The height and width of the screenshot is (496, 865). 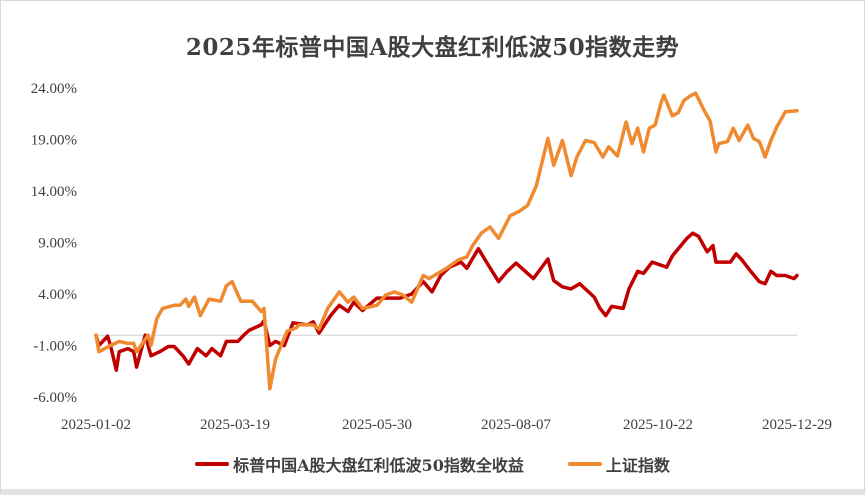 What do you see at coordinates (584, 464) in the screenshot?
I see `legend-swatch-orange` at bounding box center [584, 464].